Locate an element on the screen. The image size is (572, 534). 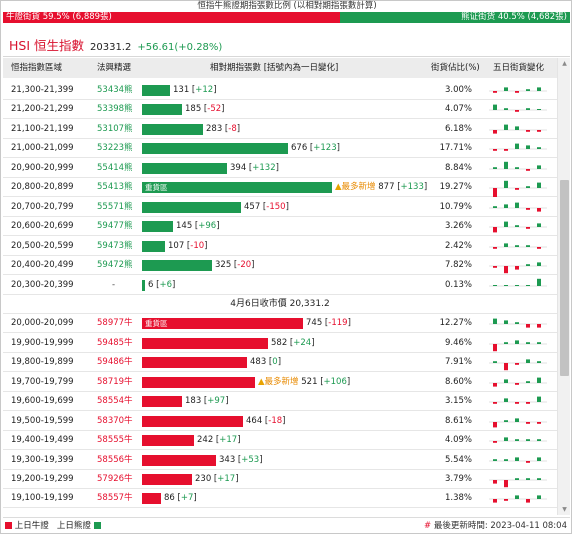
scrollbar: ▲ ▼ is located at coordinates (563, 286).